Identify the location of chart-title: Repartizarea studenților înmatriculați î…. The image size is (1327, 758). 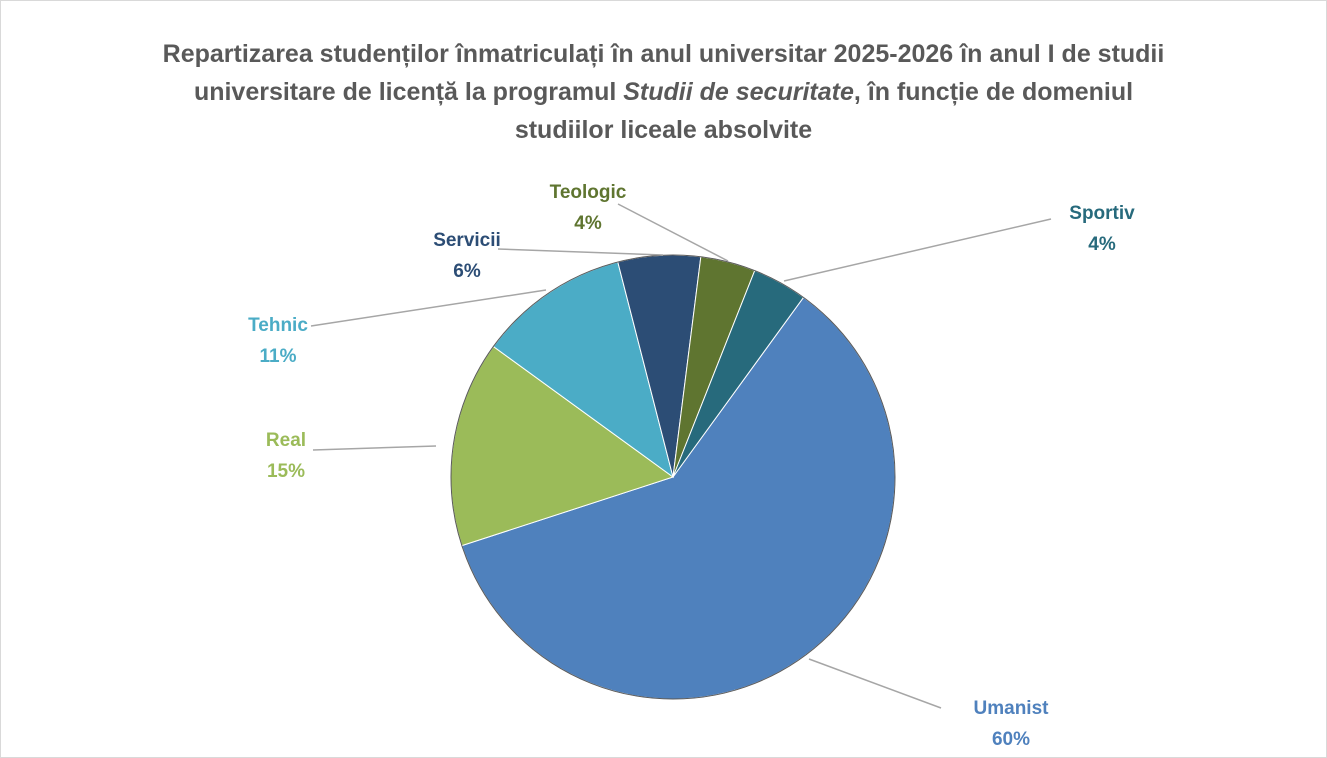
(663, 92).